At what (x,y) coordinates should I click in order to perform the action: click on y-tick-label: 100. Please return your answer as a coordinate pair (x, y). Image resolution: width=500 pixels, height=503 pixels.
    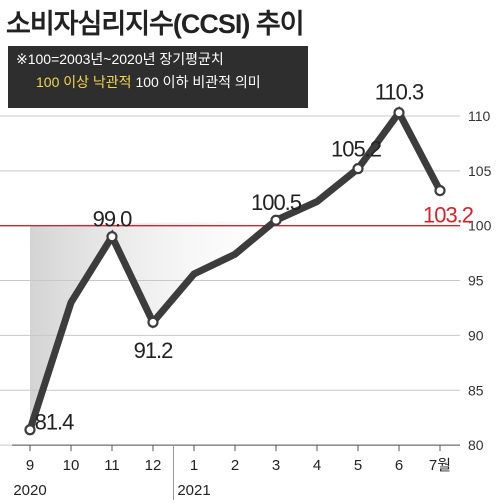
    Looking at the image, I should click on (480, 226).